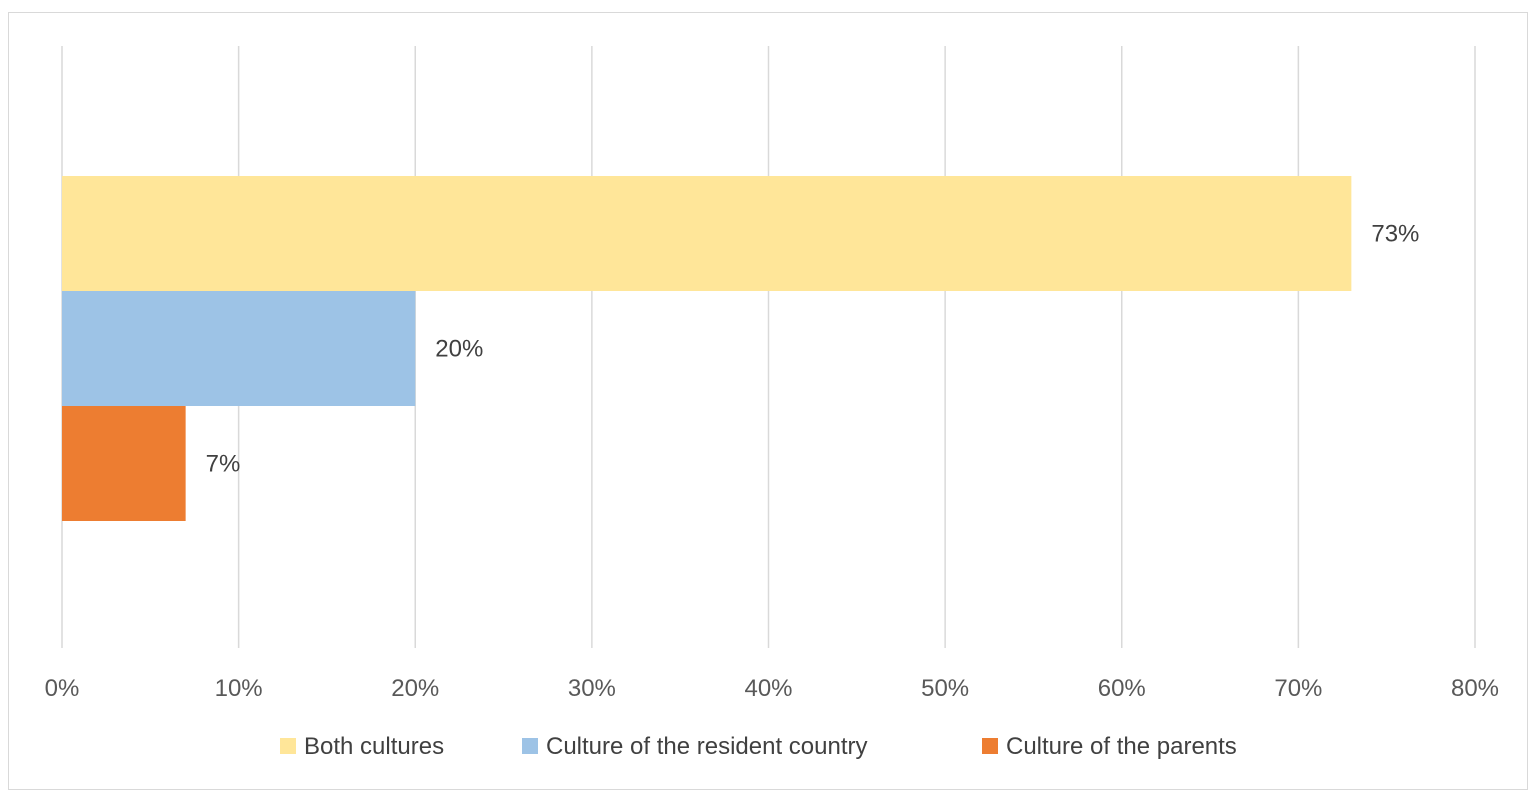 The width and height of the screenshot is (1538, 794). What do you see at coordinates (415, 688) in the screenshot?
I see `x-tick-label: 20%` at bounding box center [415, 688].